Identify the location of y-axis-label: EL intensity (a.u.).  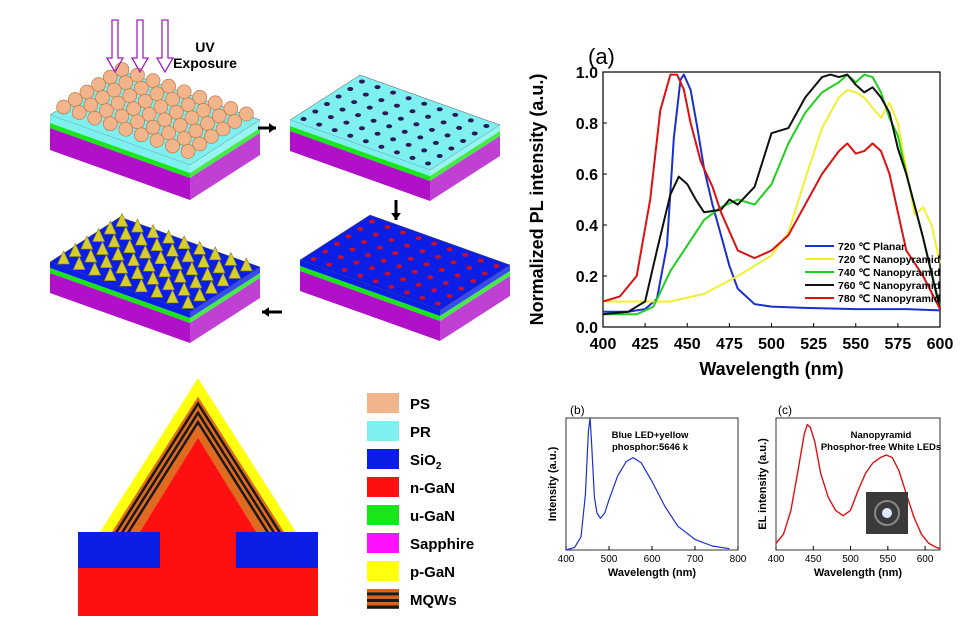
(763, 484).